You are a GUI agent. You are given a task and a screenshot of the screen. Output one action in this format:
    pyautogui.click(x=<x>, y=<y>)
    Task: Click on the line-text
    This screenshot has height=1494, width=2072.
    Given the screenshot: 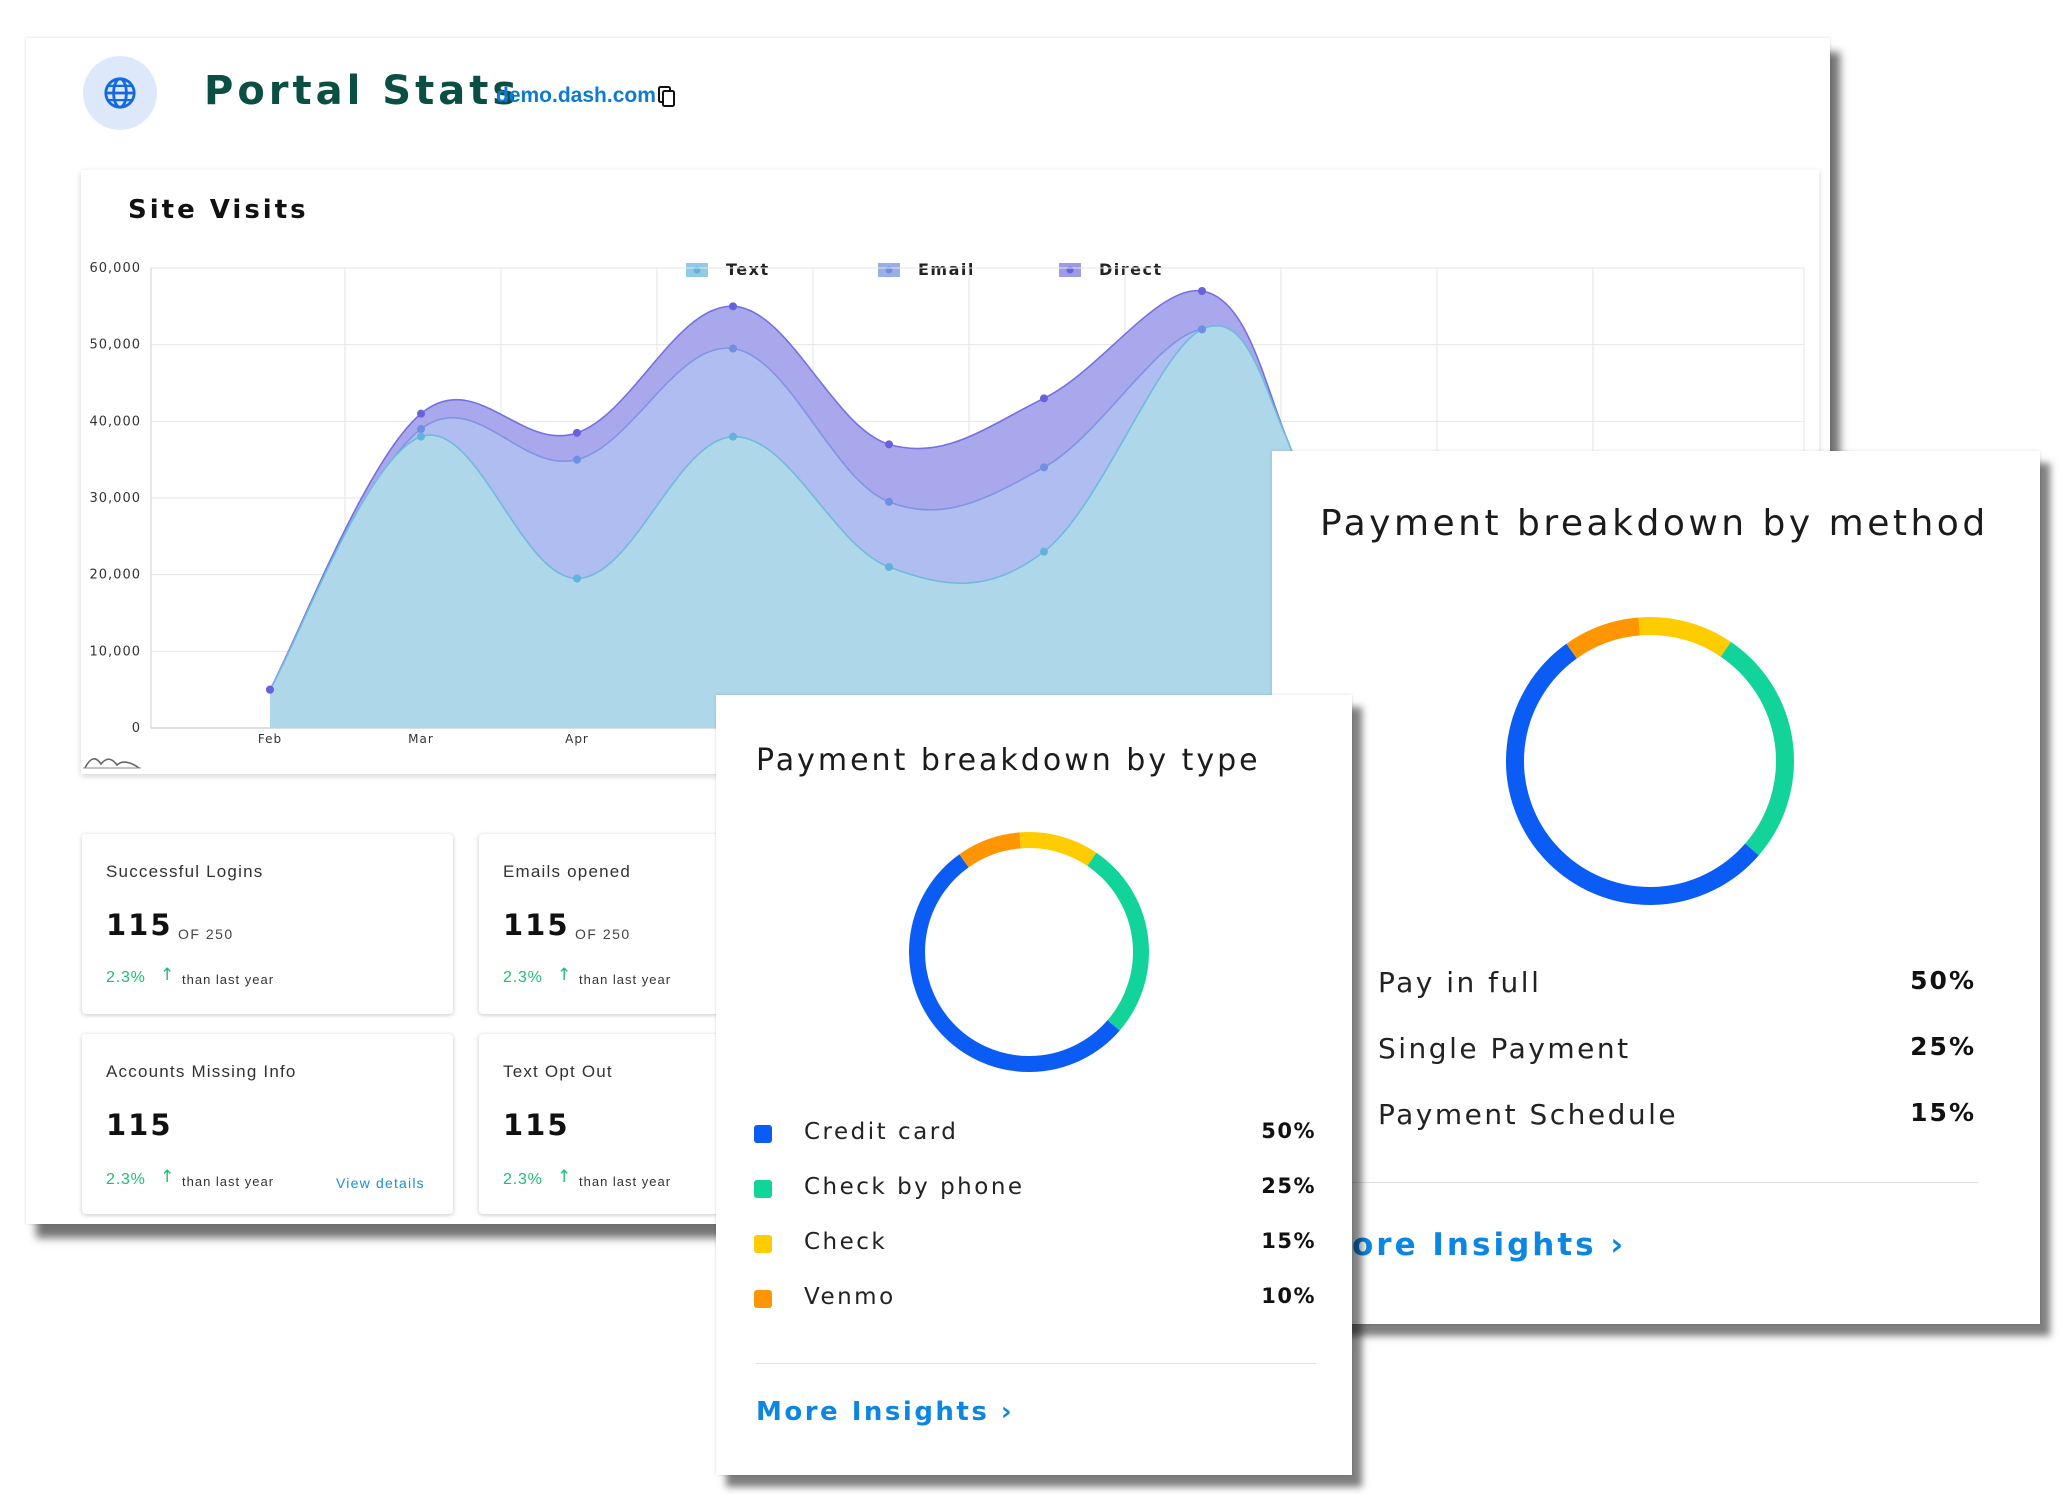 What is the action you would take?
    pyautogui.click(x=803, y=508)
    